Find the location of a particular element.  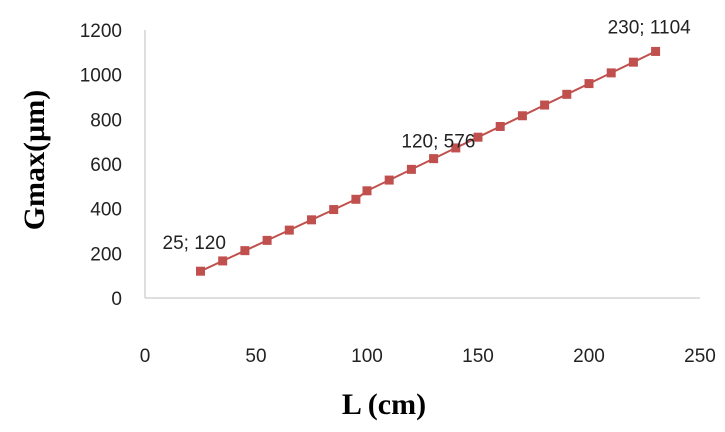

x-tick-label: 250 is located at coordinates (700, 356).